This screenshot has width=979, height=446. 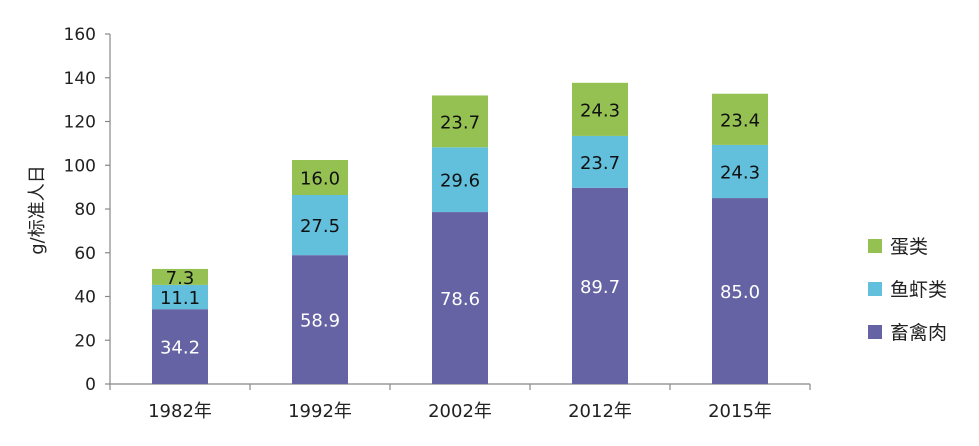 What do you see at coordinates (80, 35) in the screenshot?
I see `y-tick-label: 160` at bounding box center [80, 35].